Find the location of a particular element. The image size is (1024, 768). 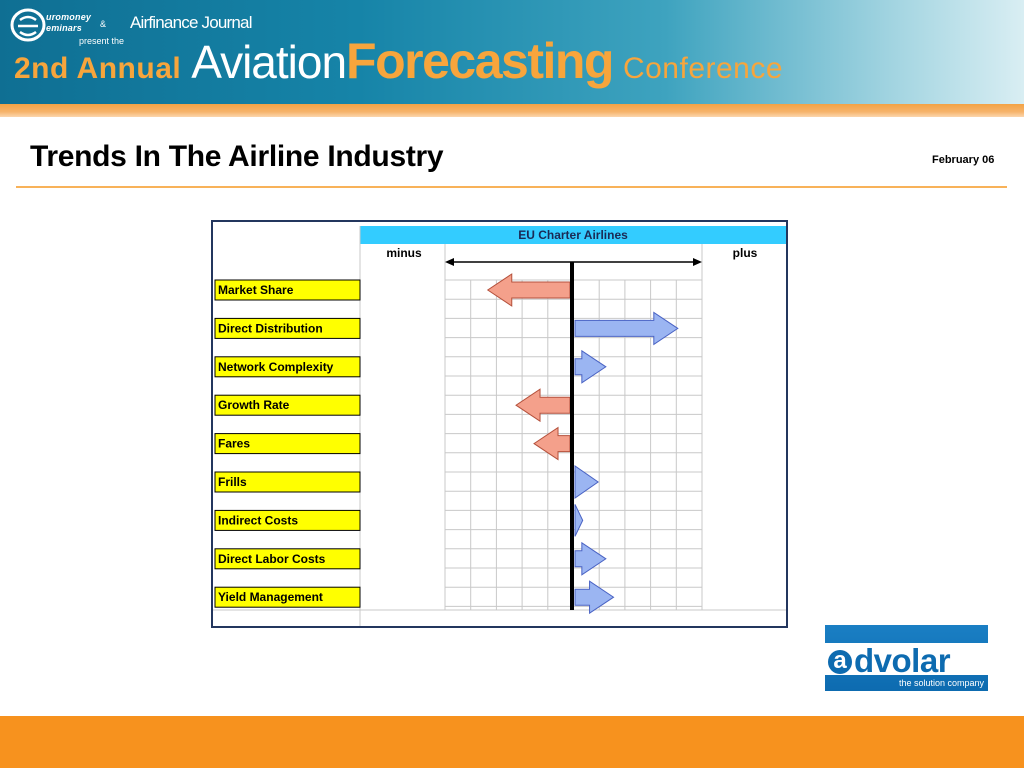

present-the-text: present the is located at coordinates (102, 41).